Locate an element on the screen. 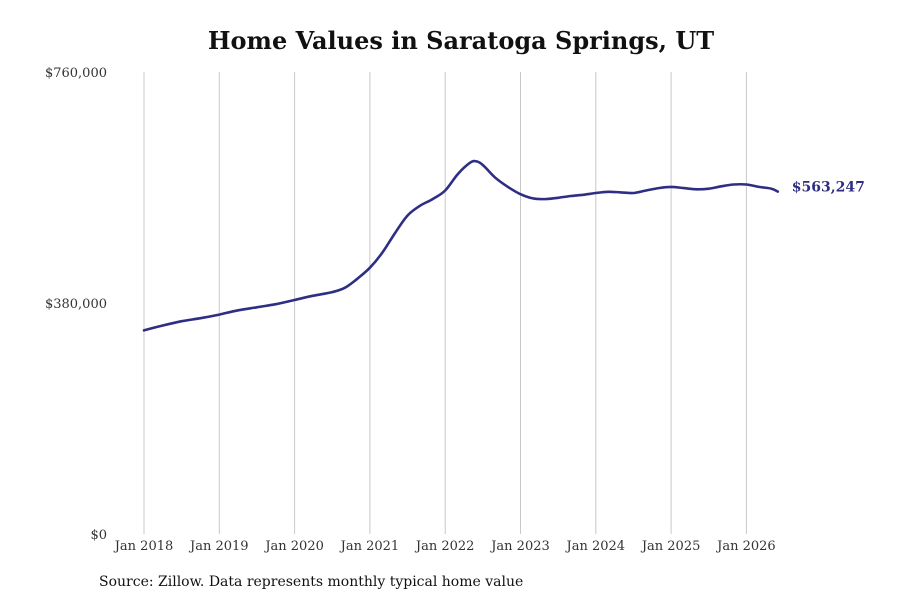 The height and width of the screenshot is (600, 900). x-tick-label: Jan 2026 is located at coordinates (745, 546).